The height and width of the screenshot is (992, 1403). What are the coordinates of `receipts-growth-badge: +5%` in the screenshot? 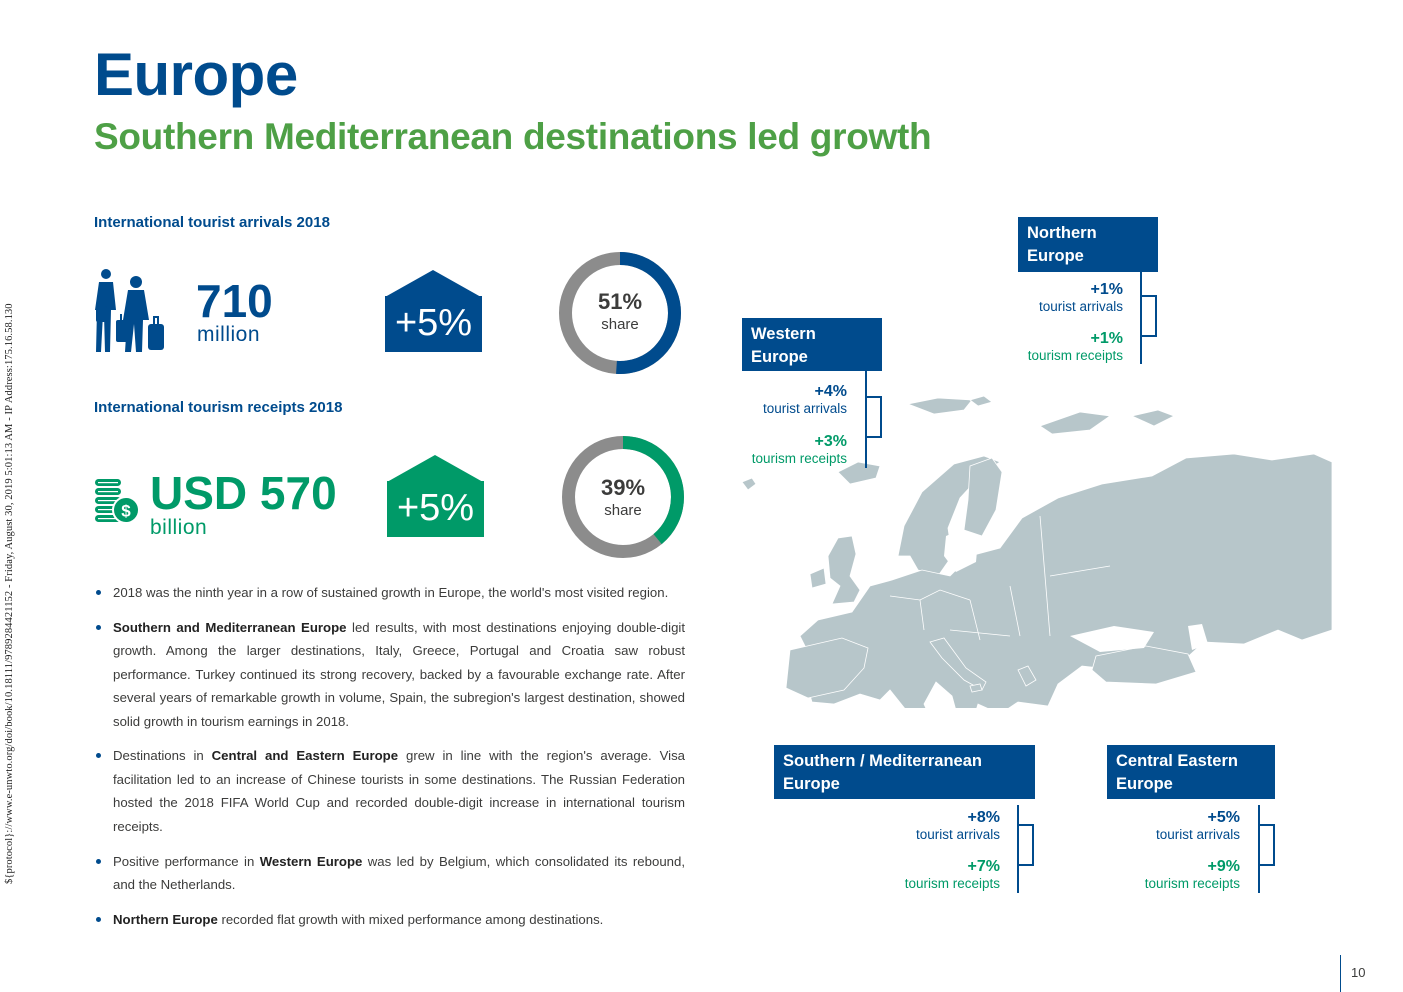 It's located at (435, 496).